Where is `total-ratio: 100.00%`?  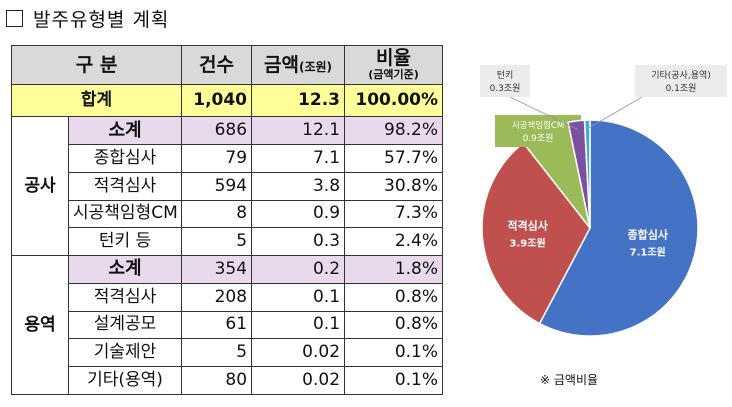
total-ratio: 100.00% is located at coordinates (394, 100).